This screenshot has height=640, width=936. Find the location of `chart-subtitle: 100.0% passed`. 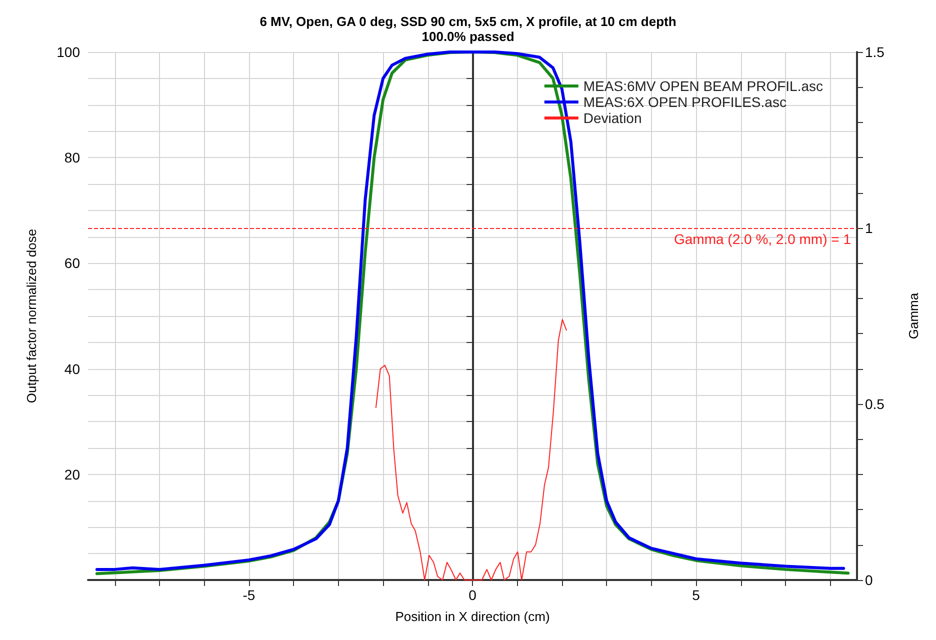

chart-subtitle: 100.0% passed is located at coordinates (468, 36).